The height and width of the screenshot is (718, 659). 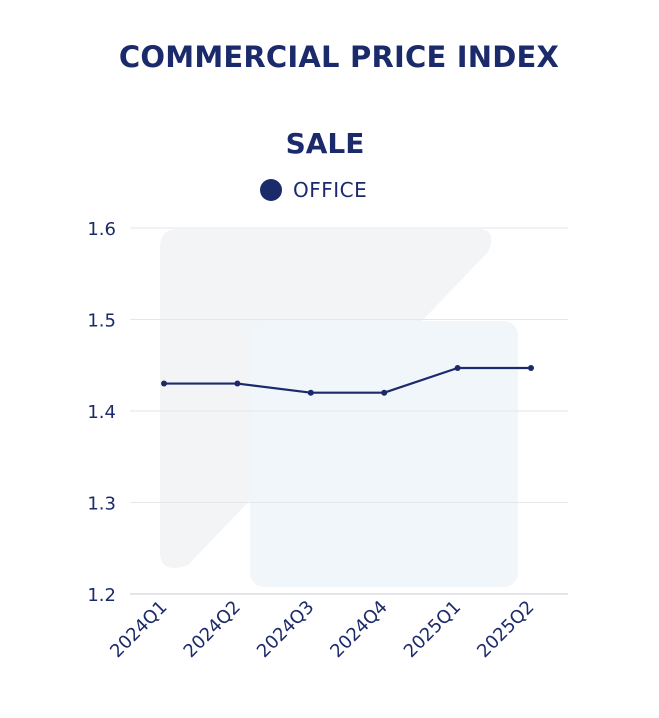 I want to click on legend-marker, so click(x=271, y=190).